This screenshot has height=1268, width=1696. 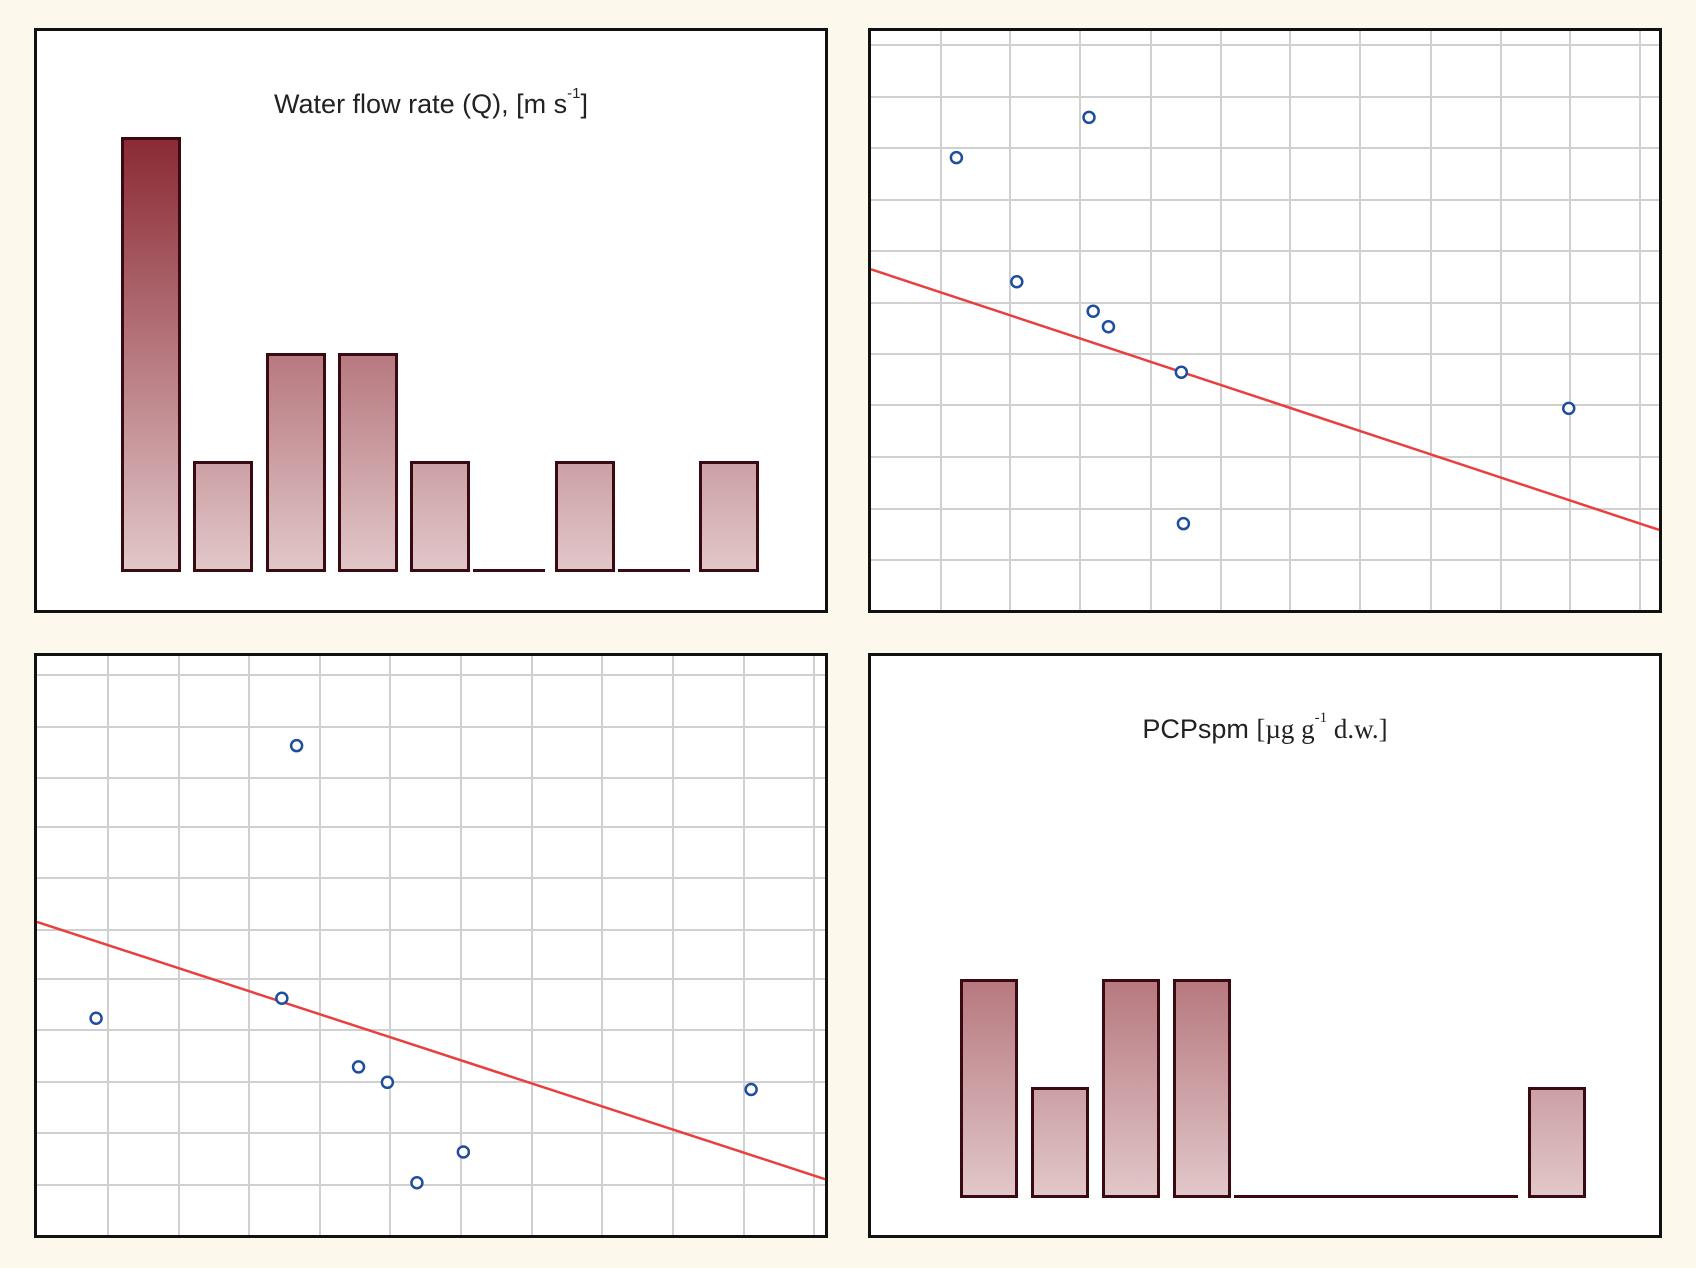 I want to click on title-unit-end: d.w.], so click(x=1357, y=729).